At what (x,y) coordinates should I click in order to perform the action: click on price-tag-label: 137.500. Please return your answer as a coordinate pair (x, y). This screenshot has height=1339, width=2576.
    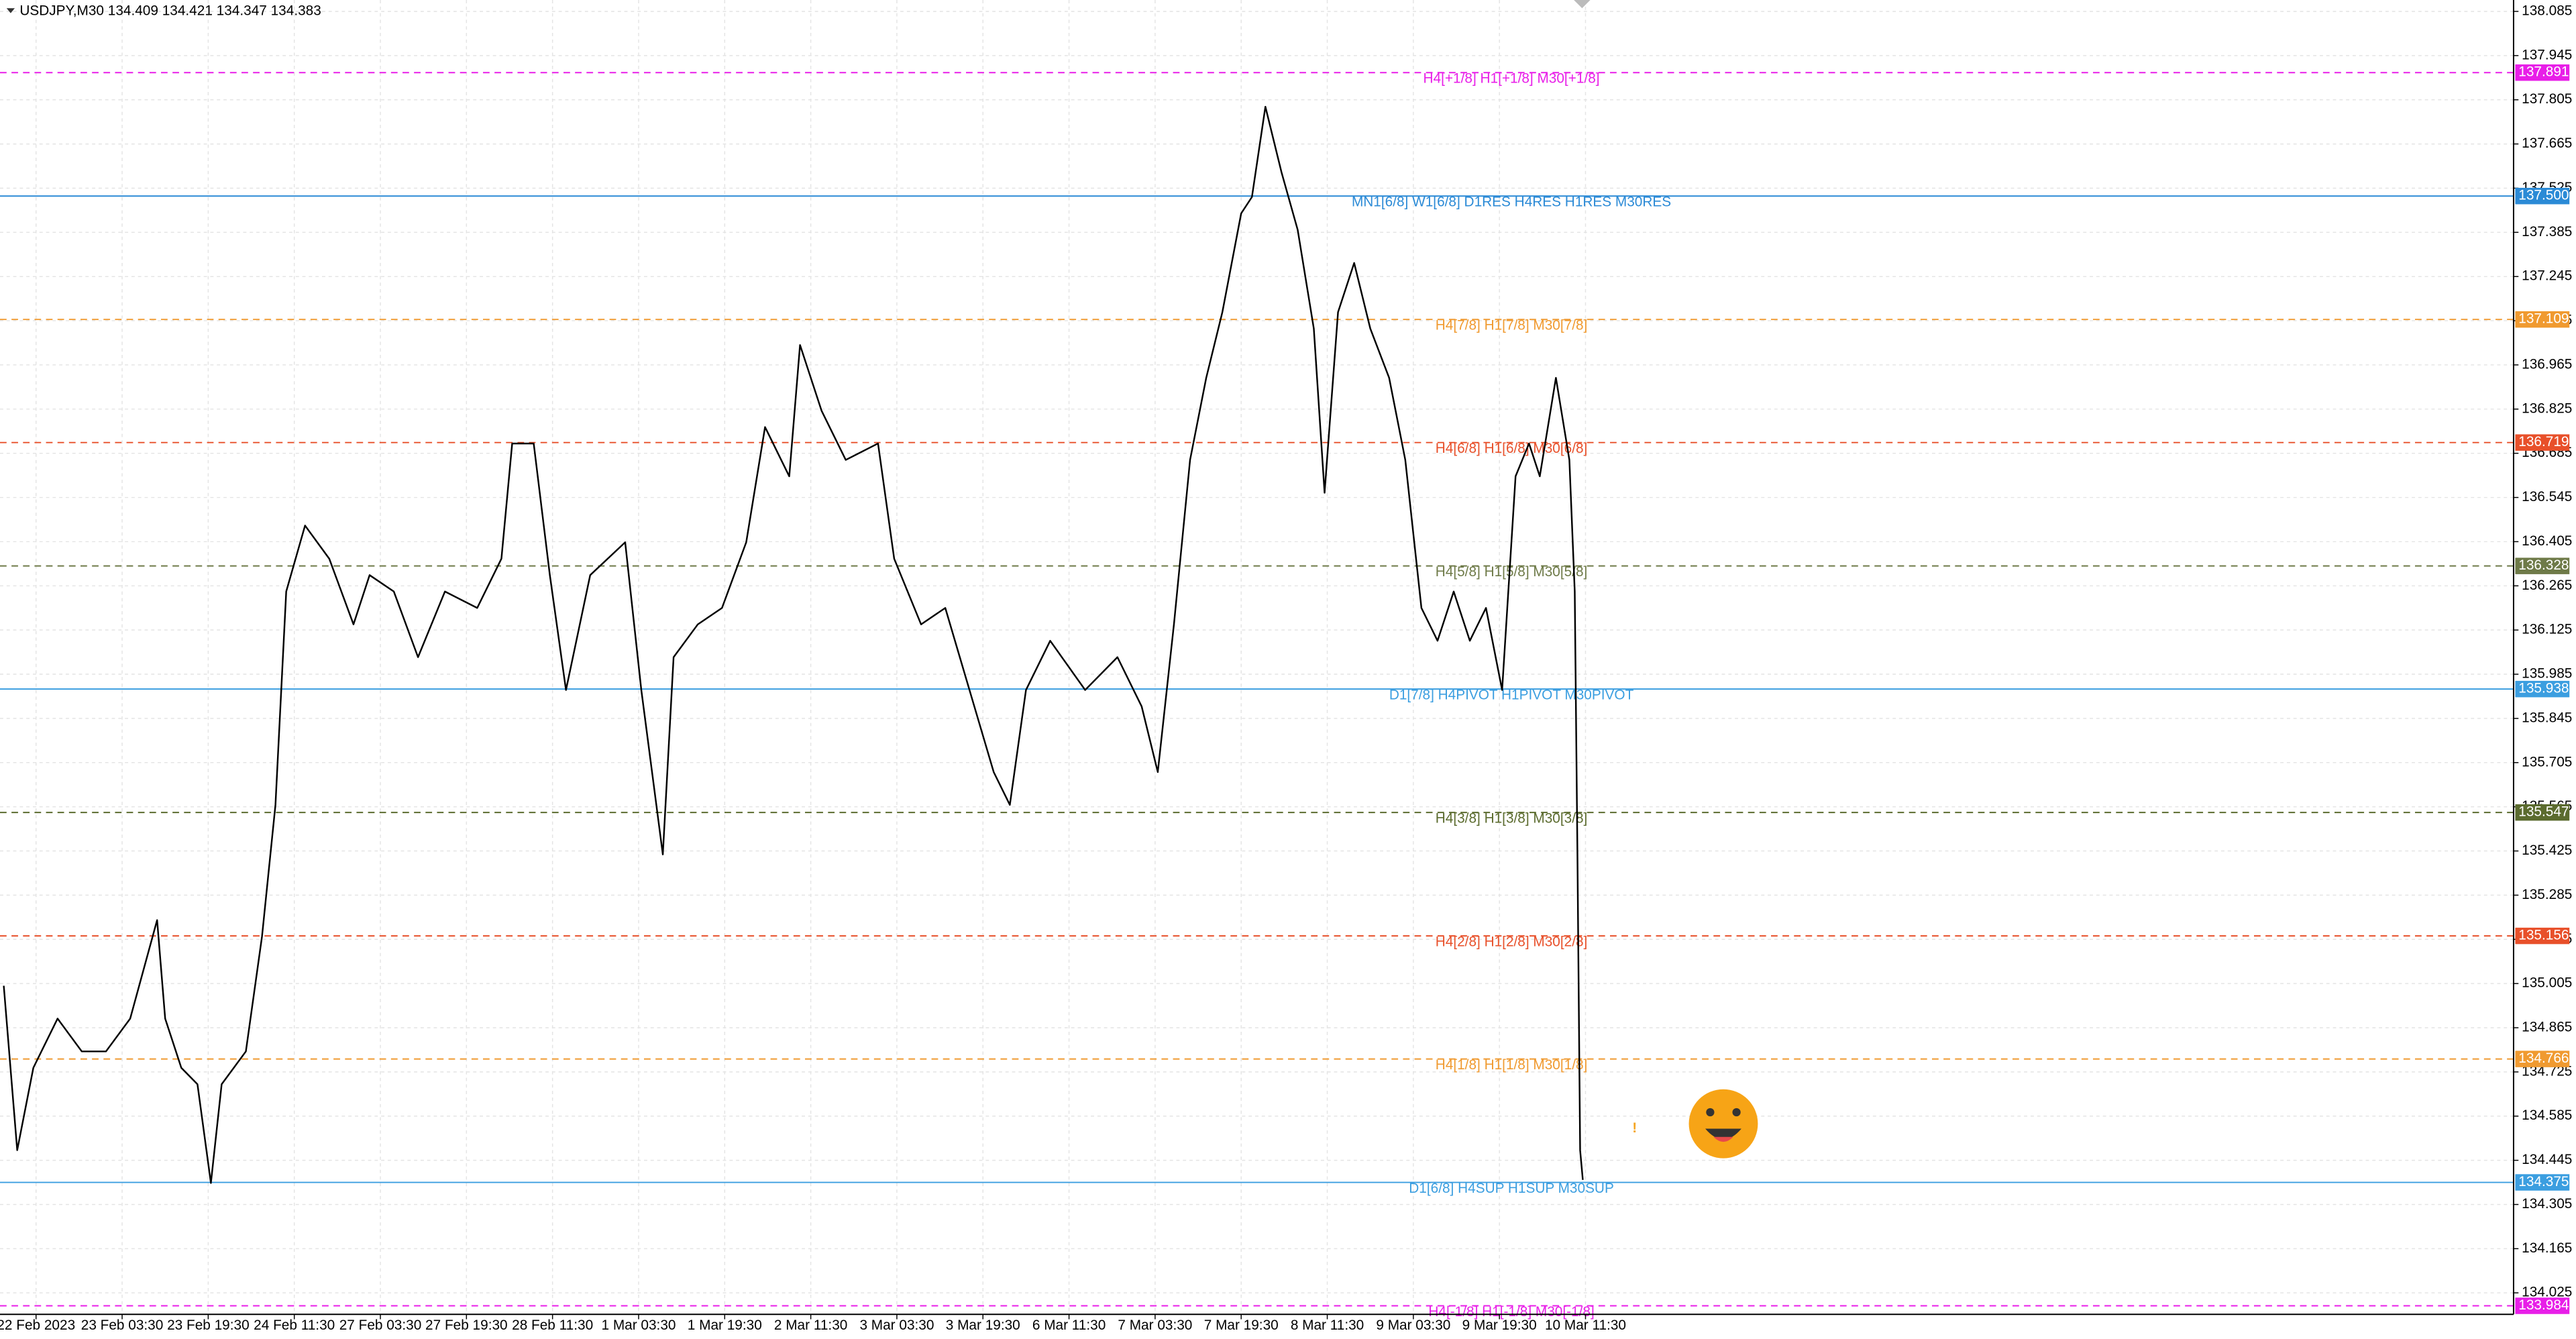
    Looking at the image, I should click on (2543, 195).